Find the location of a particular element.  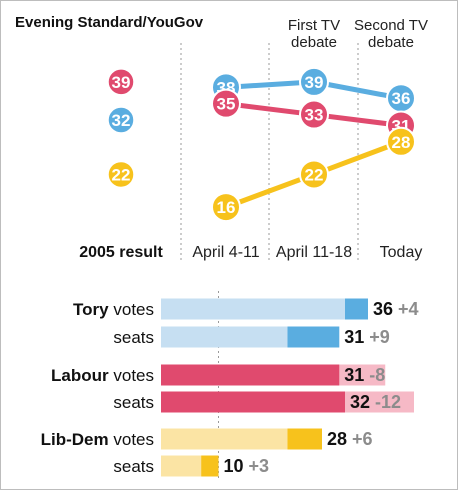

result-2005-bubble-tory is located at coordinates (121, 120).